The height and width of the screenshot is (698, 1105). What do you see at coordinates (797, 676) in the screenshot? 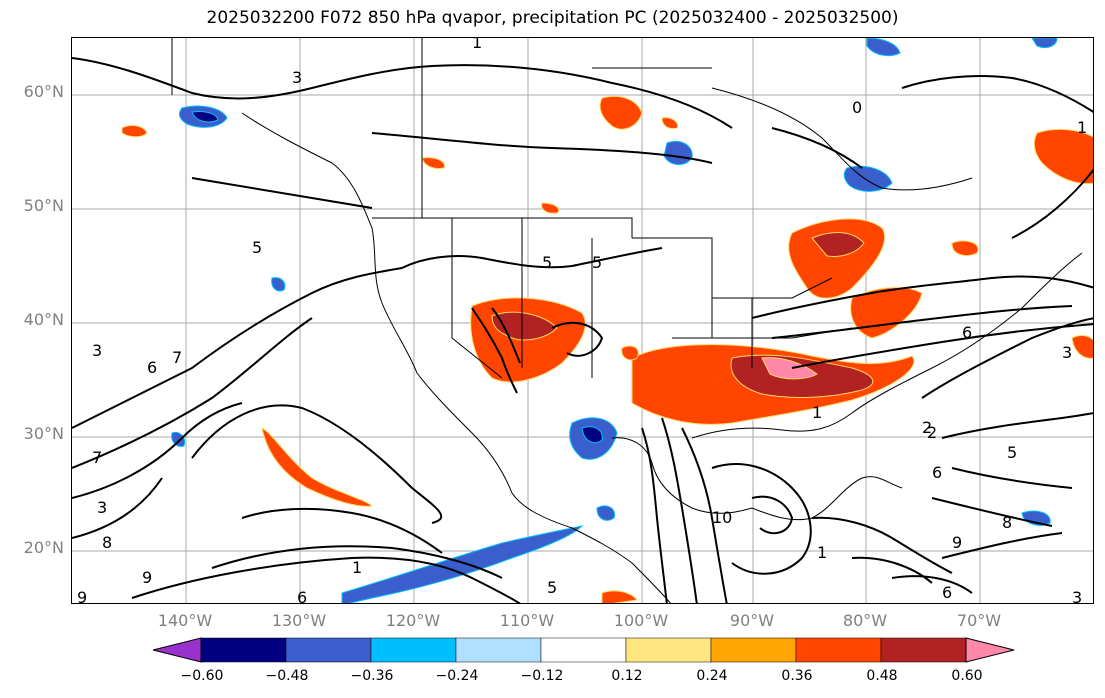
I see `colorbar-tick: 0.36` at bounding box center [797, 676].